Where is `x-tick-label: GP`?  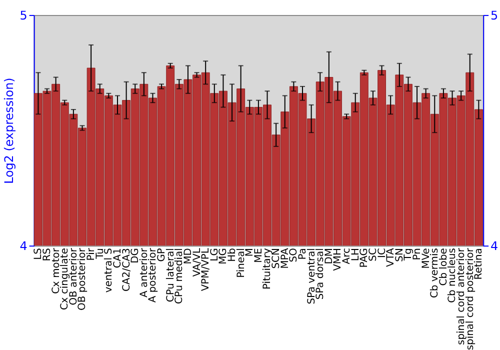
x-tick-label: GP is located at coordinates (162, 255).